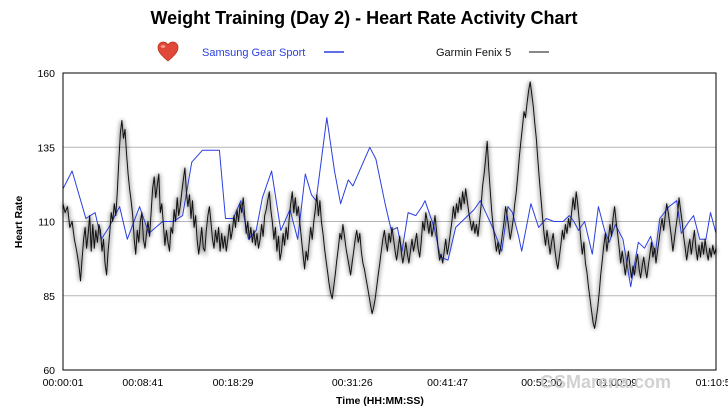 The height and width of the screenshot is (410, 728). I want to click on watermark: GSMarena.com, so click(605, 382).